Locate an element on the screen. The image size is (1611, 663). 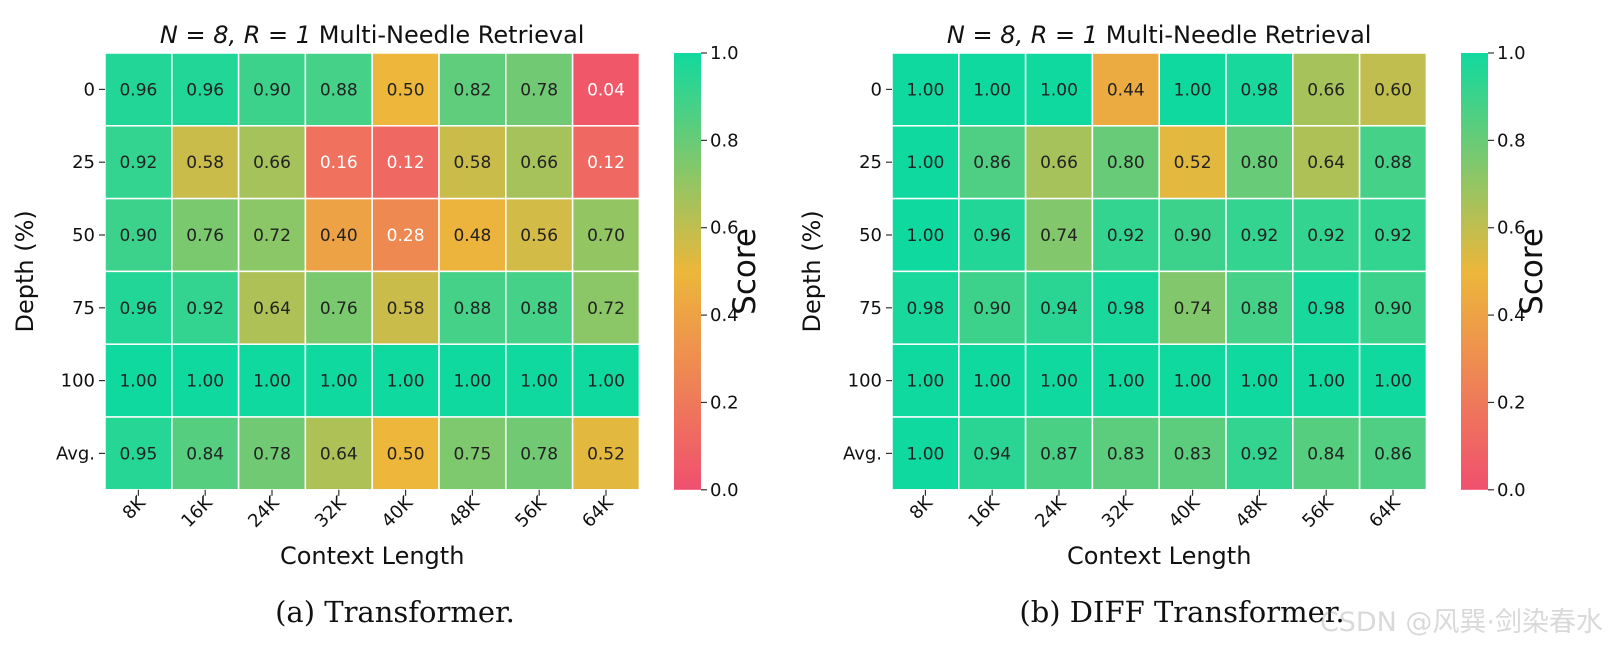
cell-value-label: 0.04 is located at coordinates (606, 90).